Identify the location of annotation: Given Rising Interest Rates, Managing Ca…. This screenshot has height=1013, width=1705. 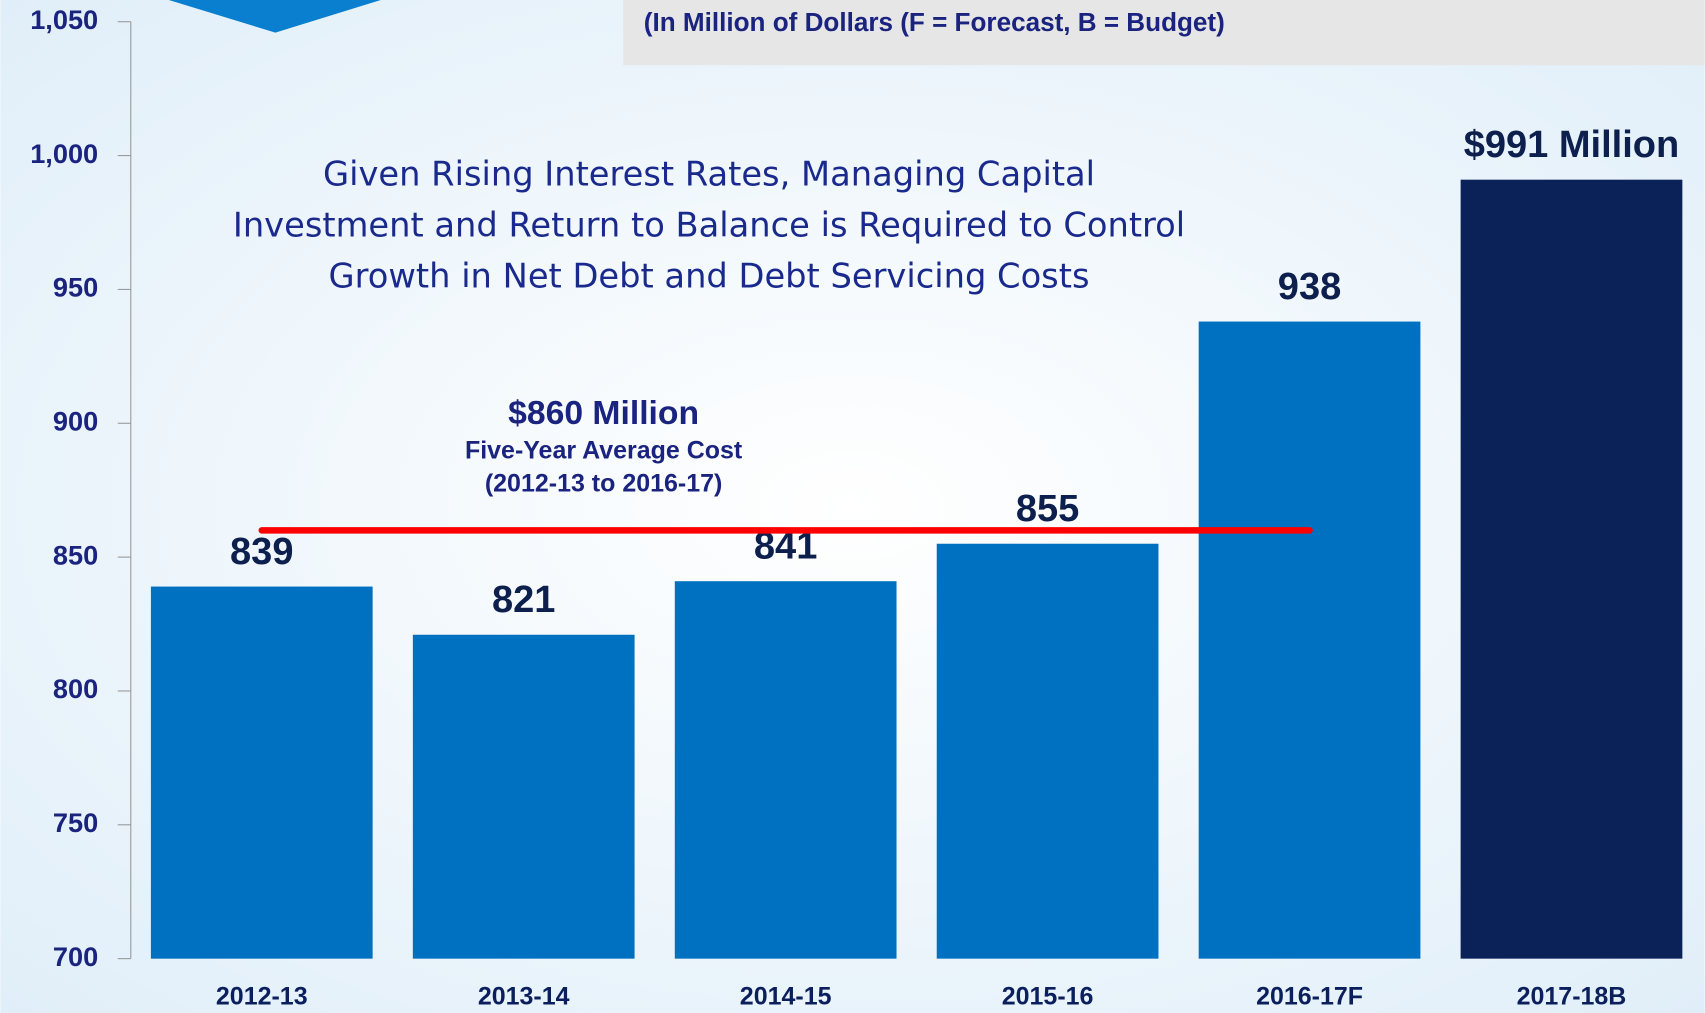
(709, 174).